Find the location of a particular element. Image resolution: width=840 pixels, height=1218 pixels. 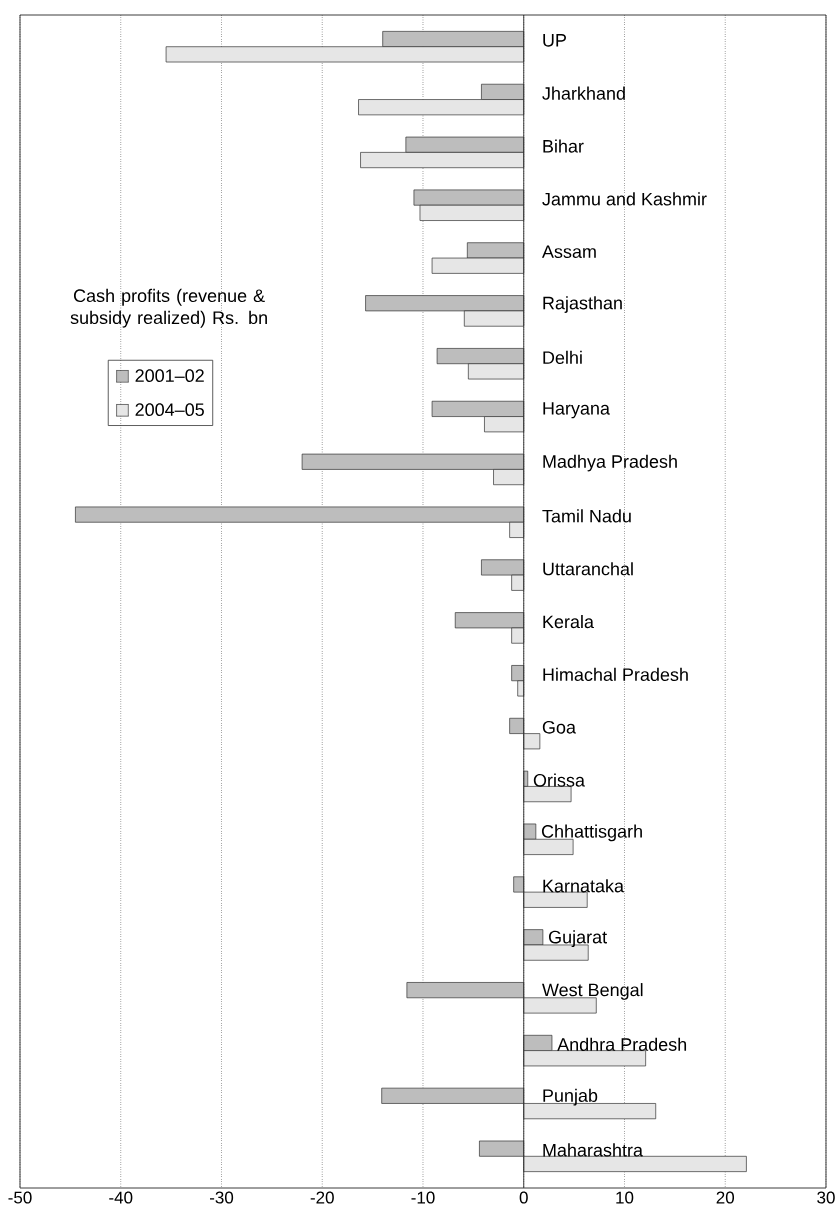

x-tick-label: 30 is located at coordinates (826, 1197).